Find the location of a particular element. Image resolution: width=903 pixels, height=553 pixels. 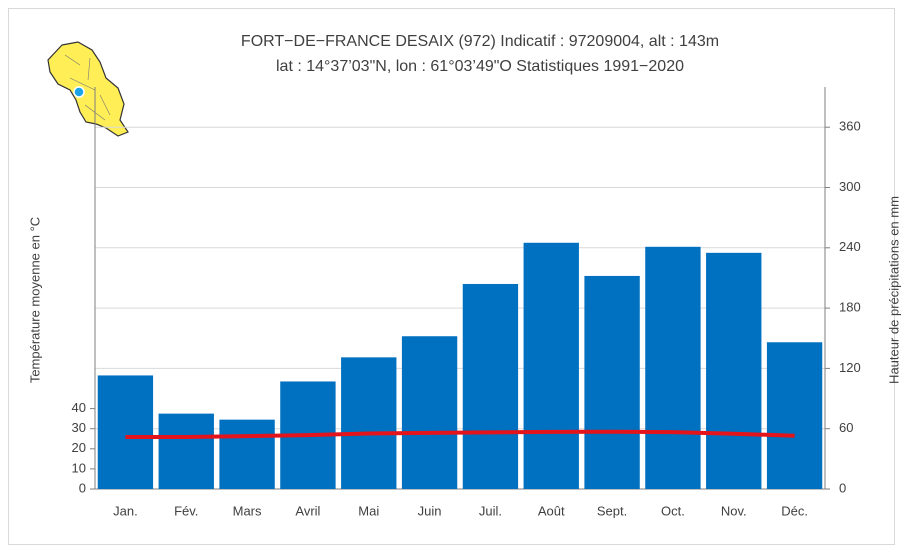

y2-tick-label: 60 is located at coordinates (846, 427).